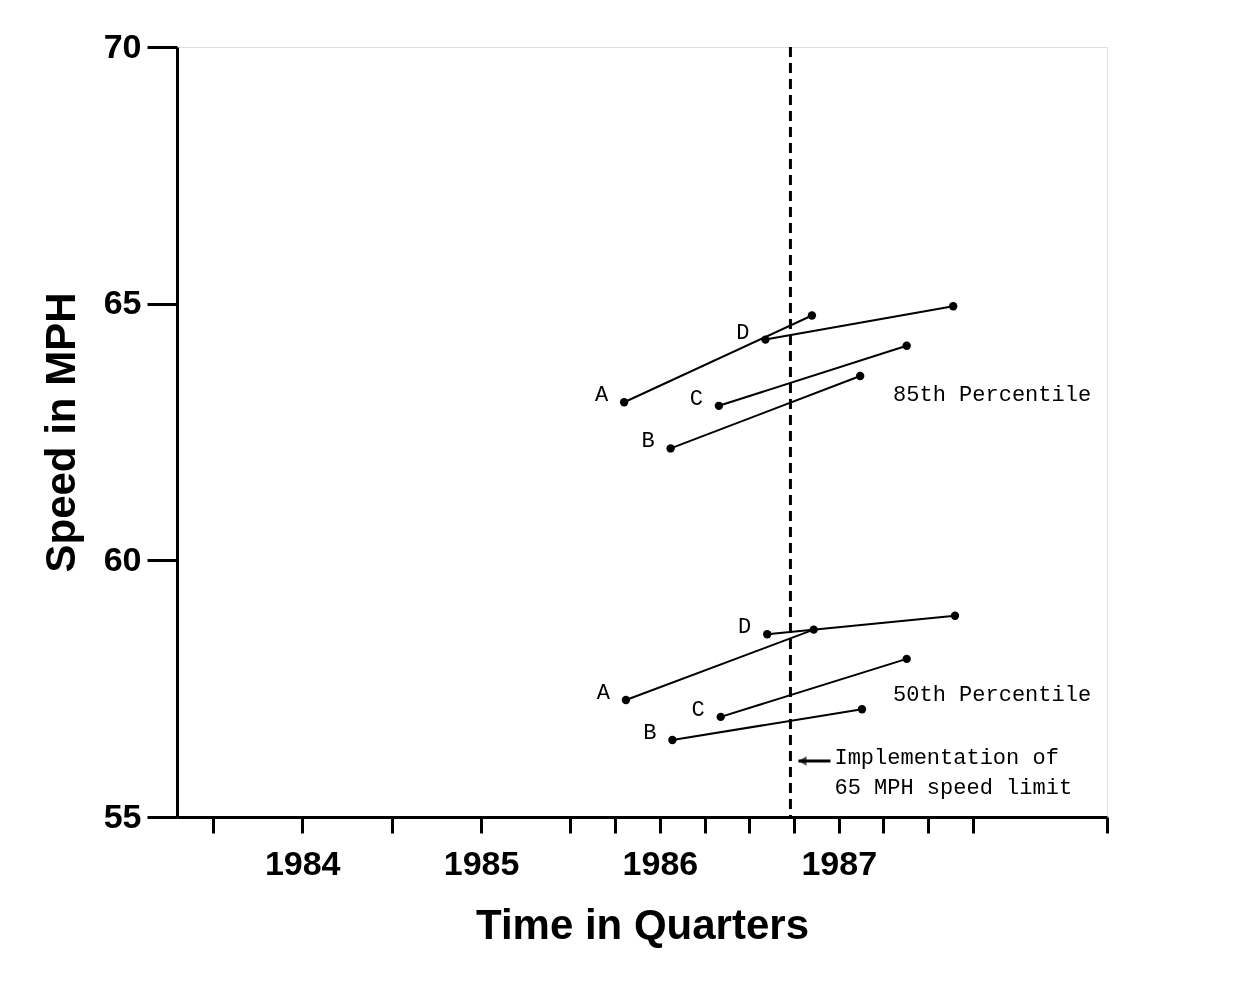 The height and width of the screenshot is (992, 1233). Describe the element at coordinates (122, 558) in the screenshot. I see `y-tick-label: 60` at that location.